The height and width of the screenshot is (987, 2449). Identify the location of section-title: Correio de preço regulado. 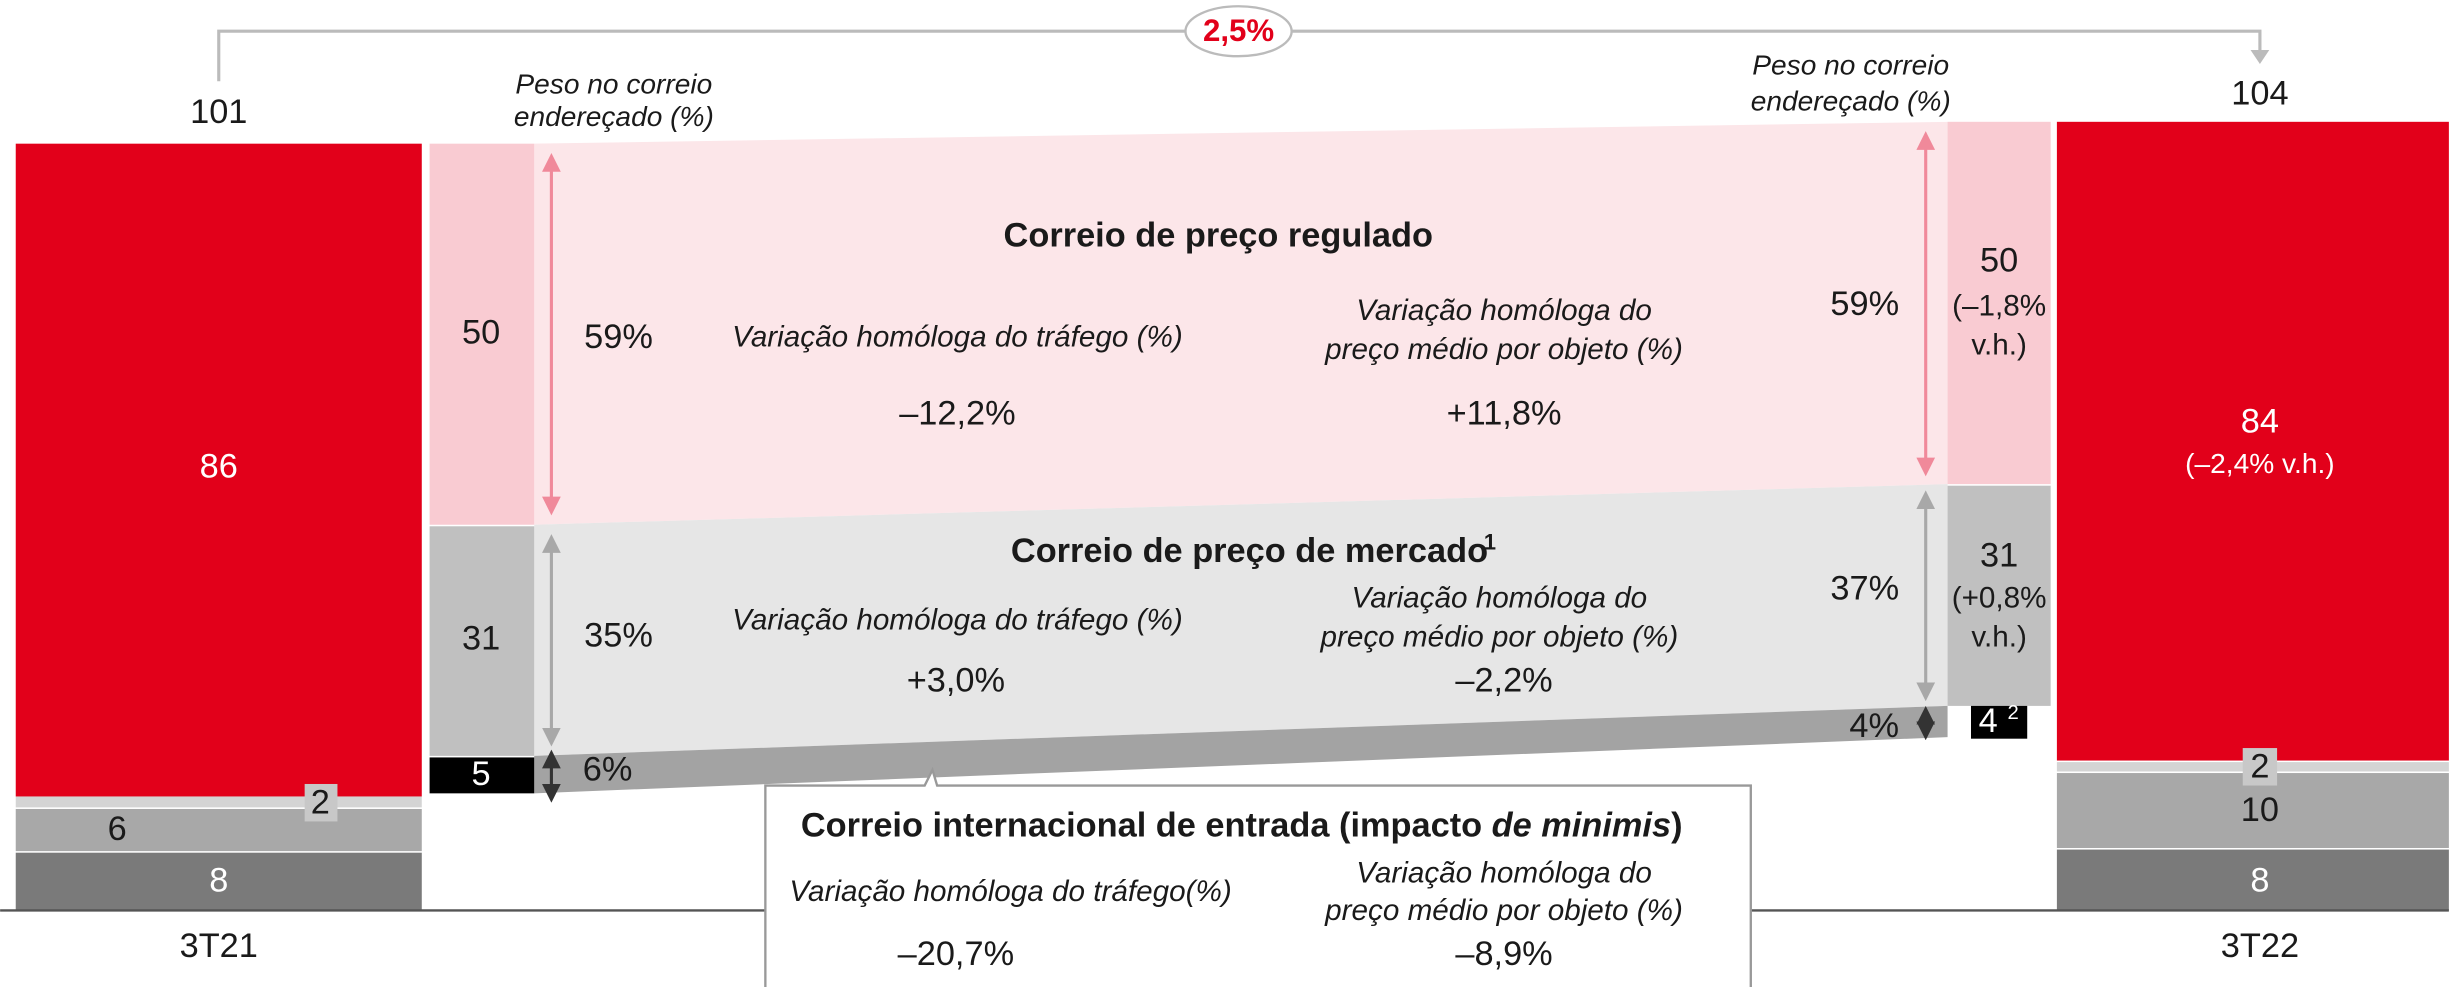
(1218, 235).